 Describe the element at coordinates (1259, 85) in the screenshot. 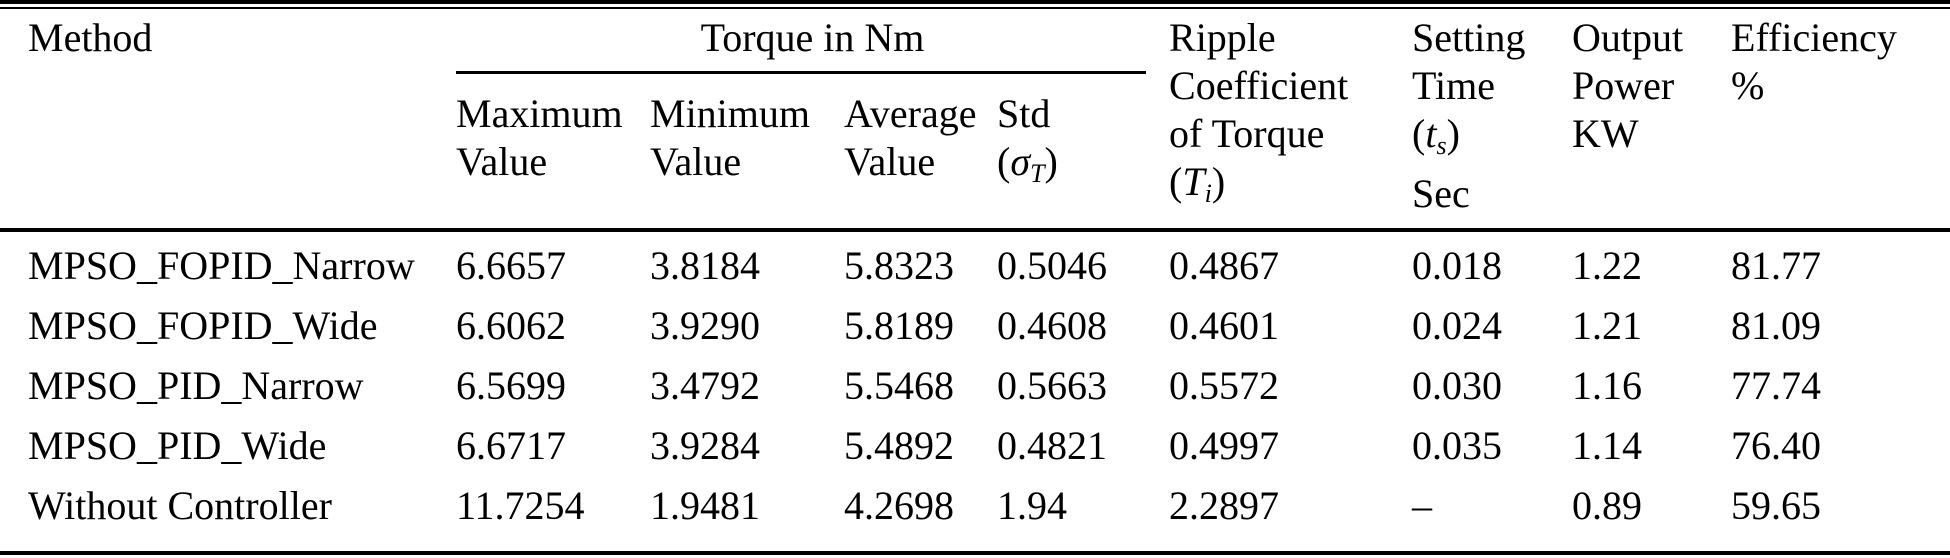

I see `ripple-header-line-2: Coefficient` at that location.